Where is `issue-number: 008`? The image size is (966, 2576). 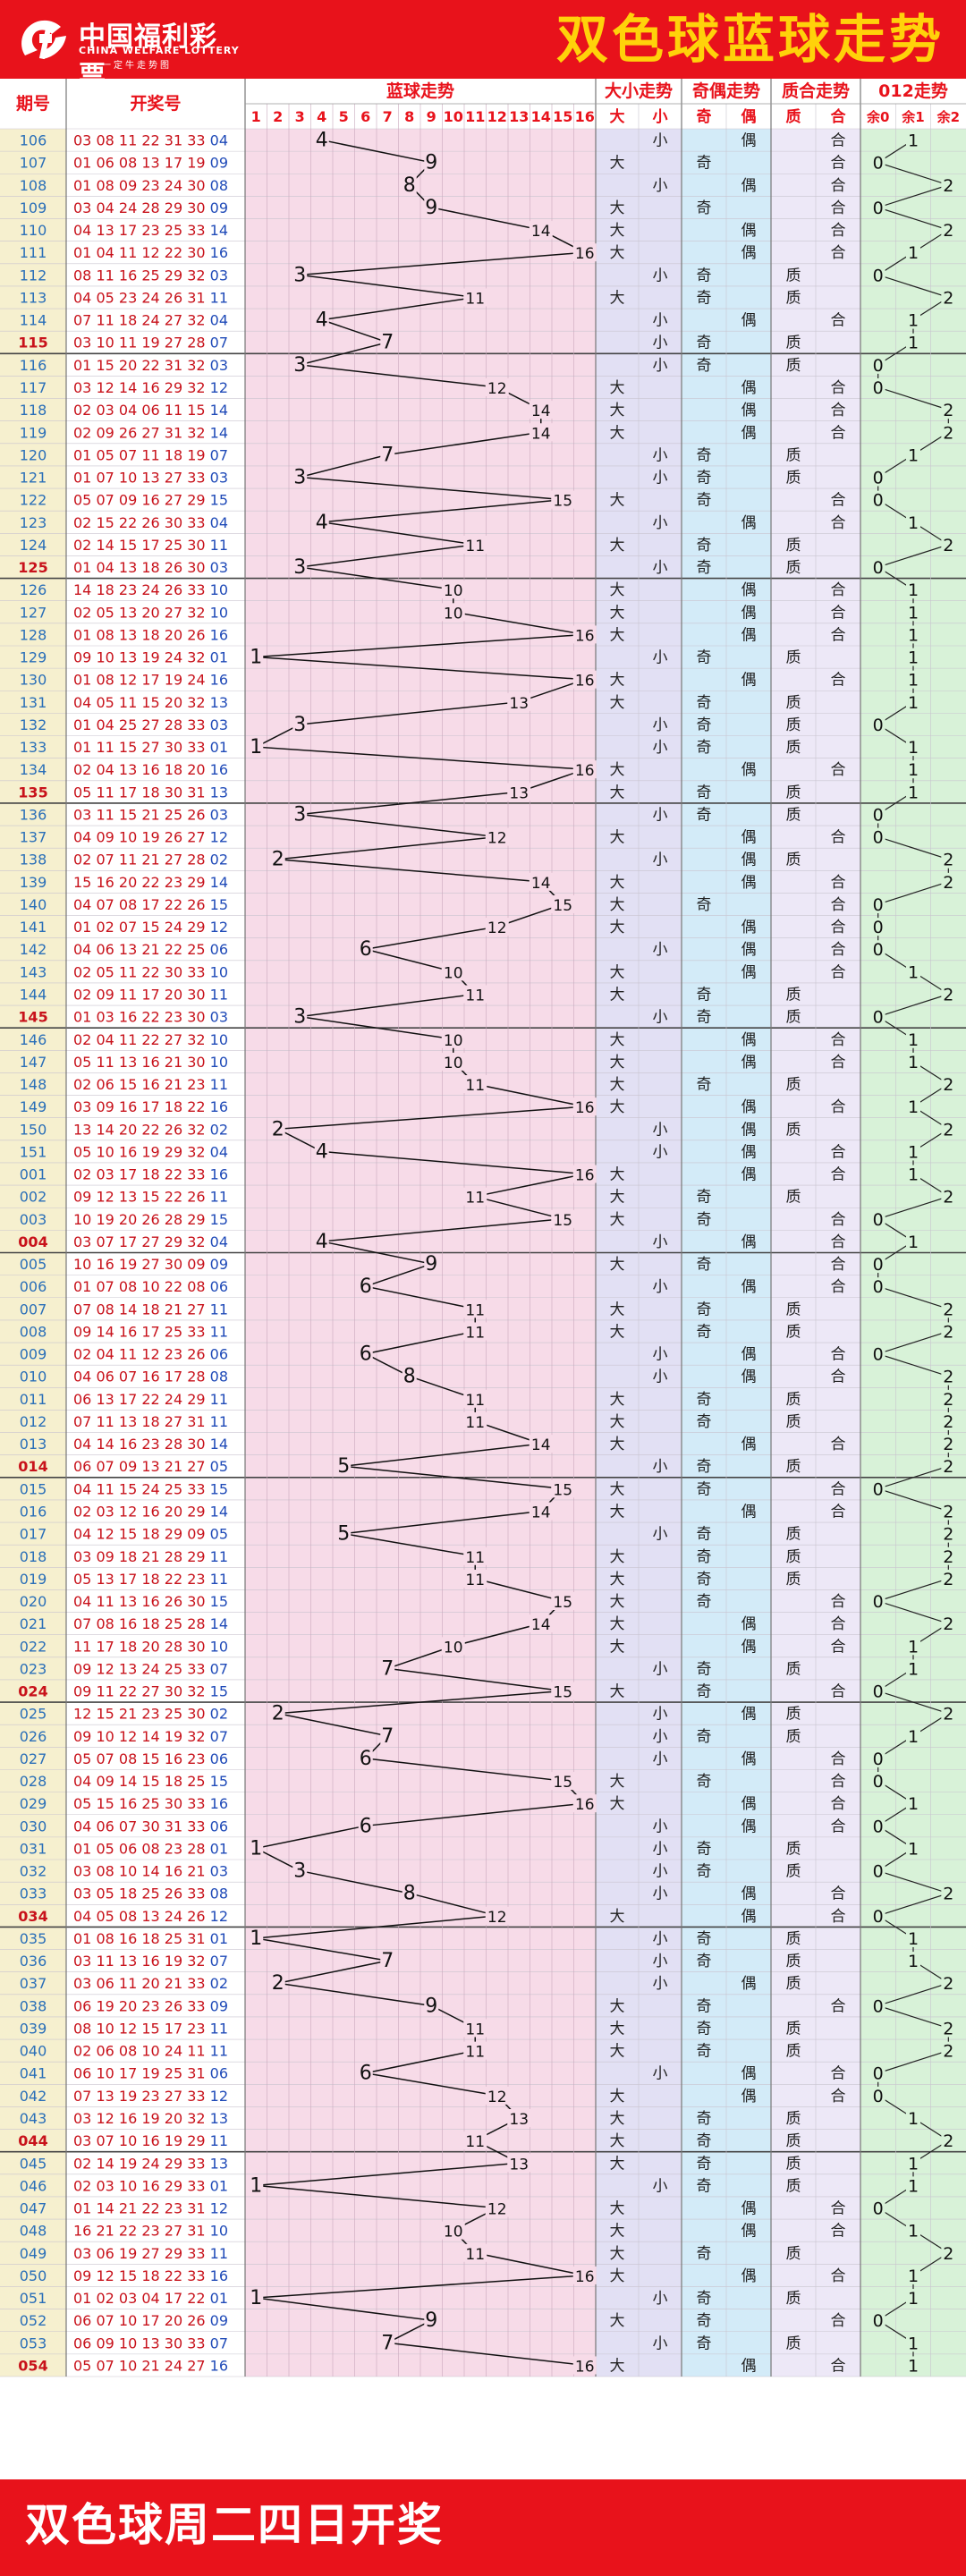
issue-number: 008 is located at coordinates (33, 1331).